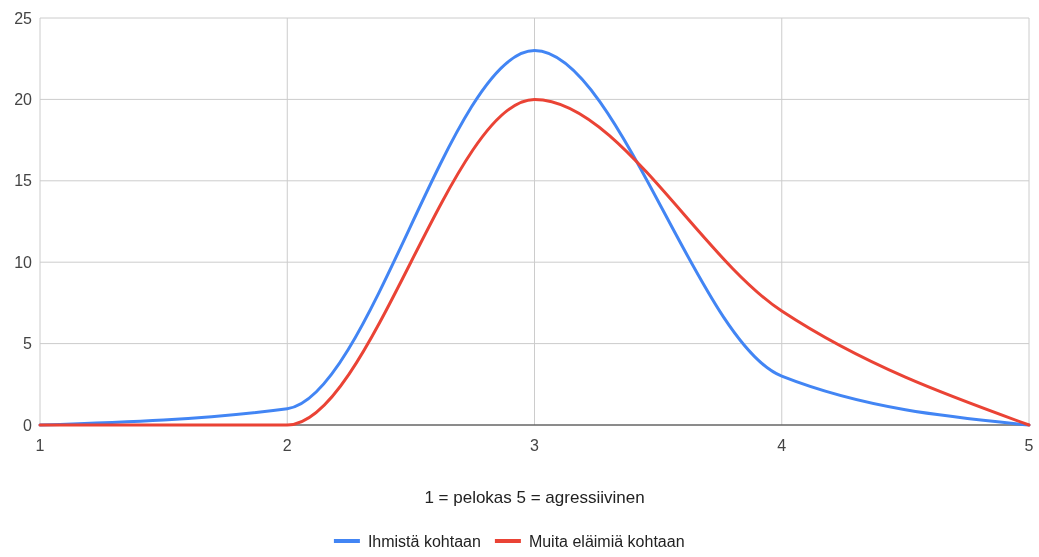 The width and height of the screenshot is (1039, 557). Describe the element at coordinates (535, 445) in the screenshot. I see `x-tick-label: 3` at that location.